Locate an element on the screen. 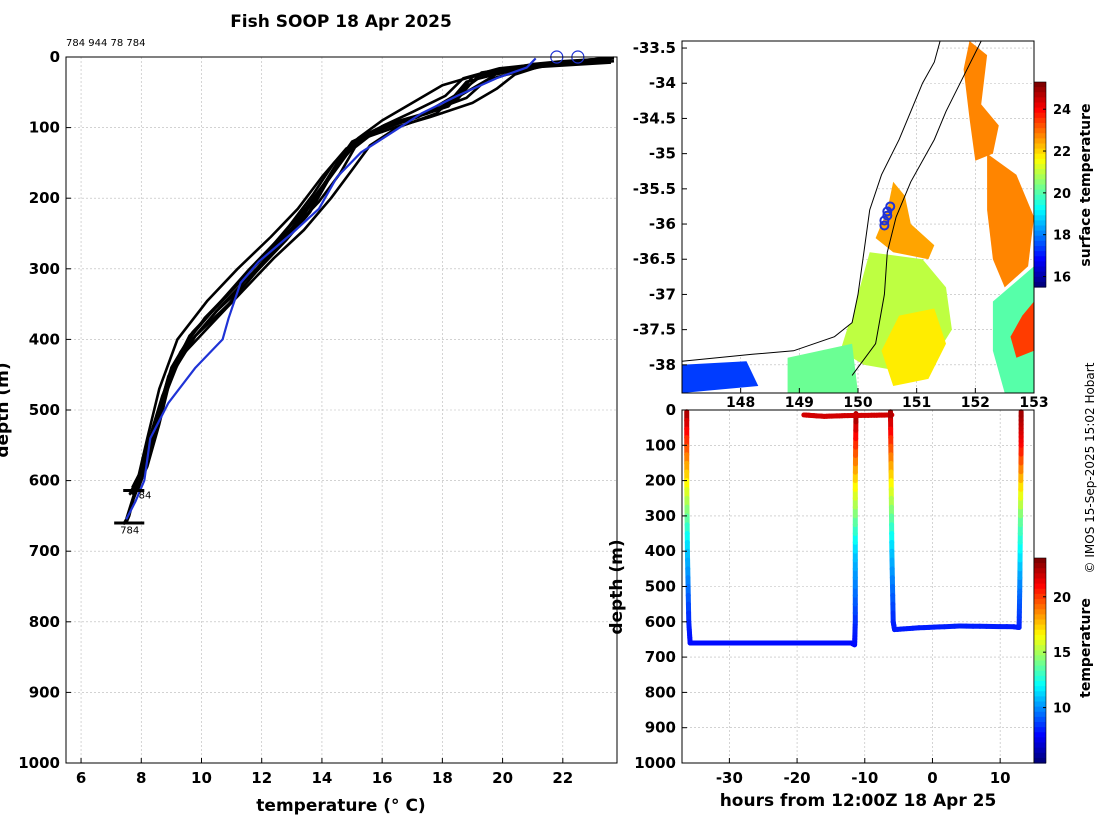 The image size is (1100, 820). sst-field is located at coordinates (858, 217).